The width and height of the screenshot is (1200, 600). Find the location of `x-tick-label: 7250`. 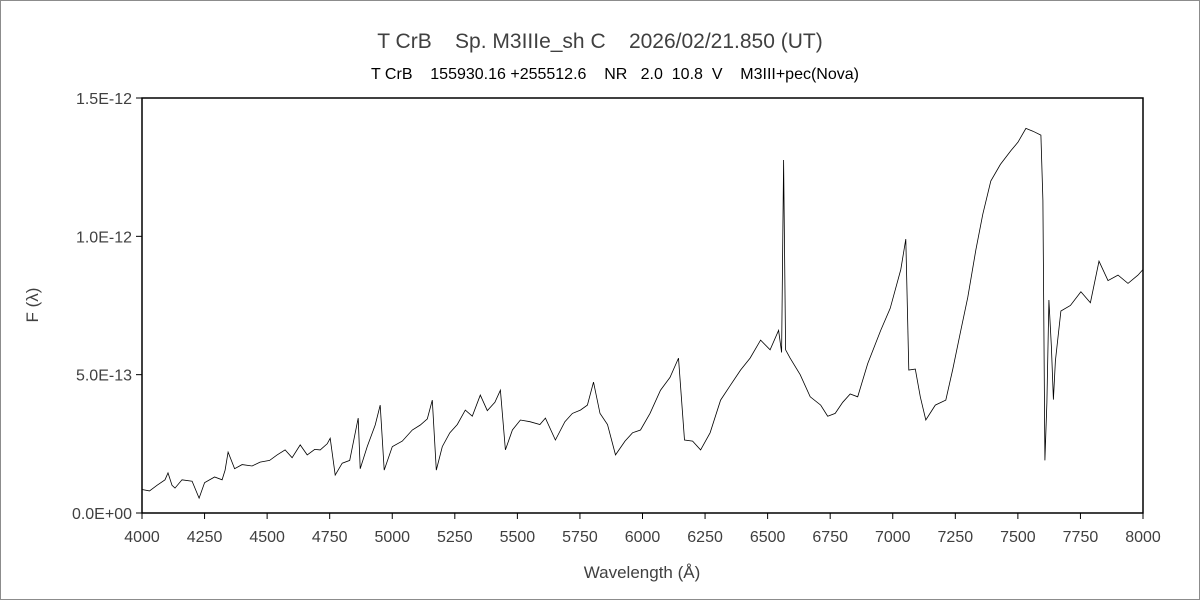

x-tick-label: 7250 is located at coordinates (956, 537).